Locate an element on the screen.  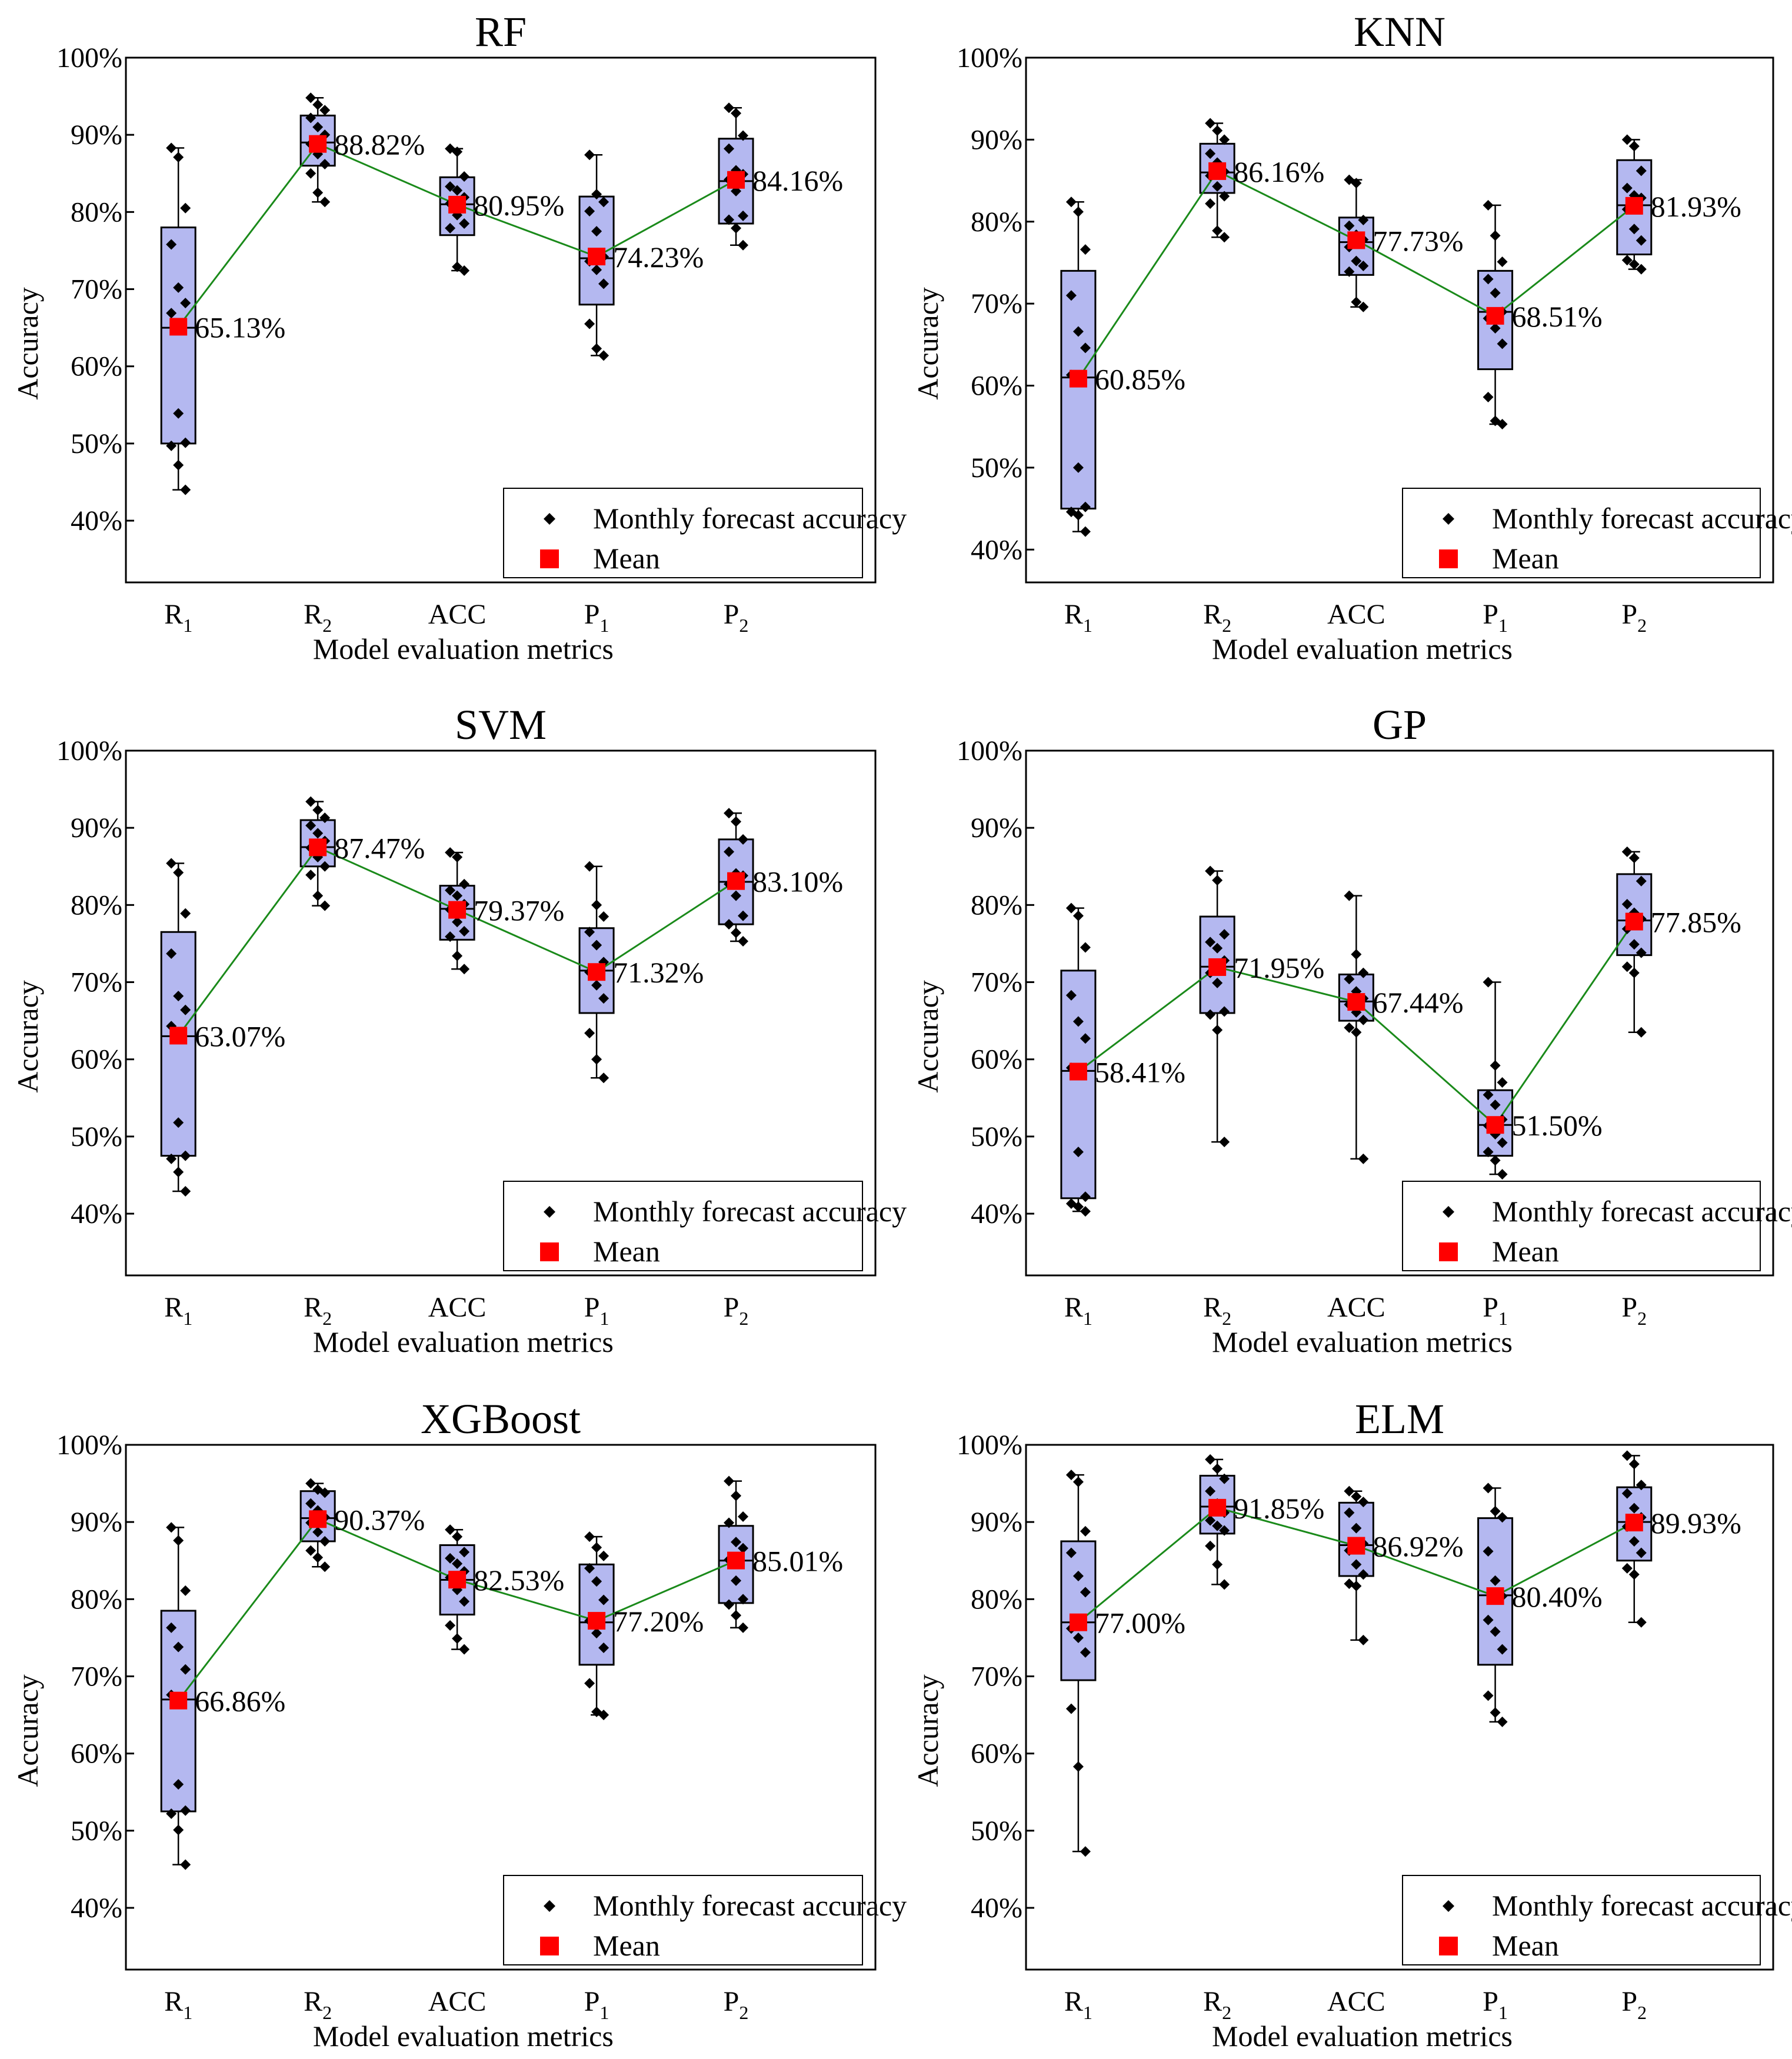
mean-value-label: 63.07% is located at coordinates (240, 1035).